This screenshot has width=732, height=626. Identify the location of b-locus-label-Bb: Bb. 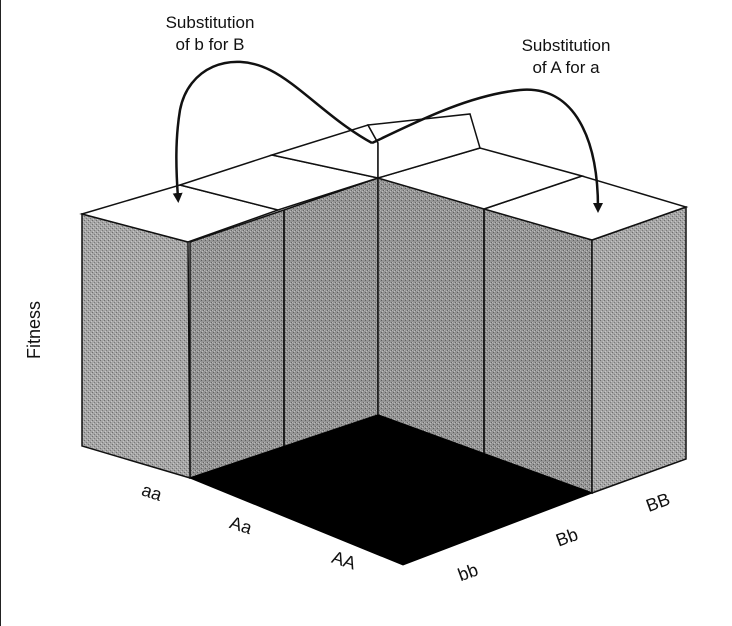
(567, 537).